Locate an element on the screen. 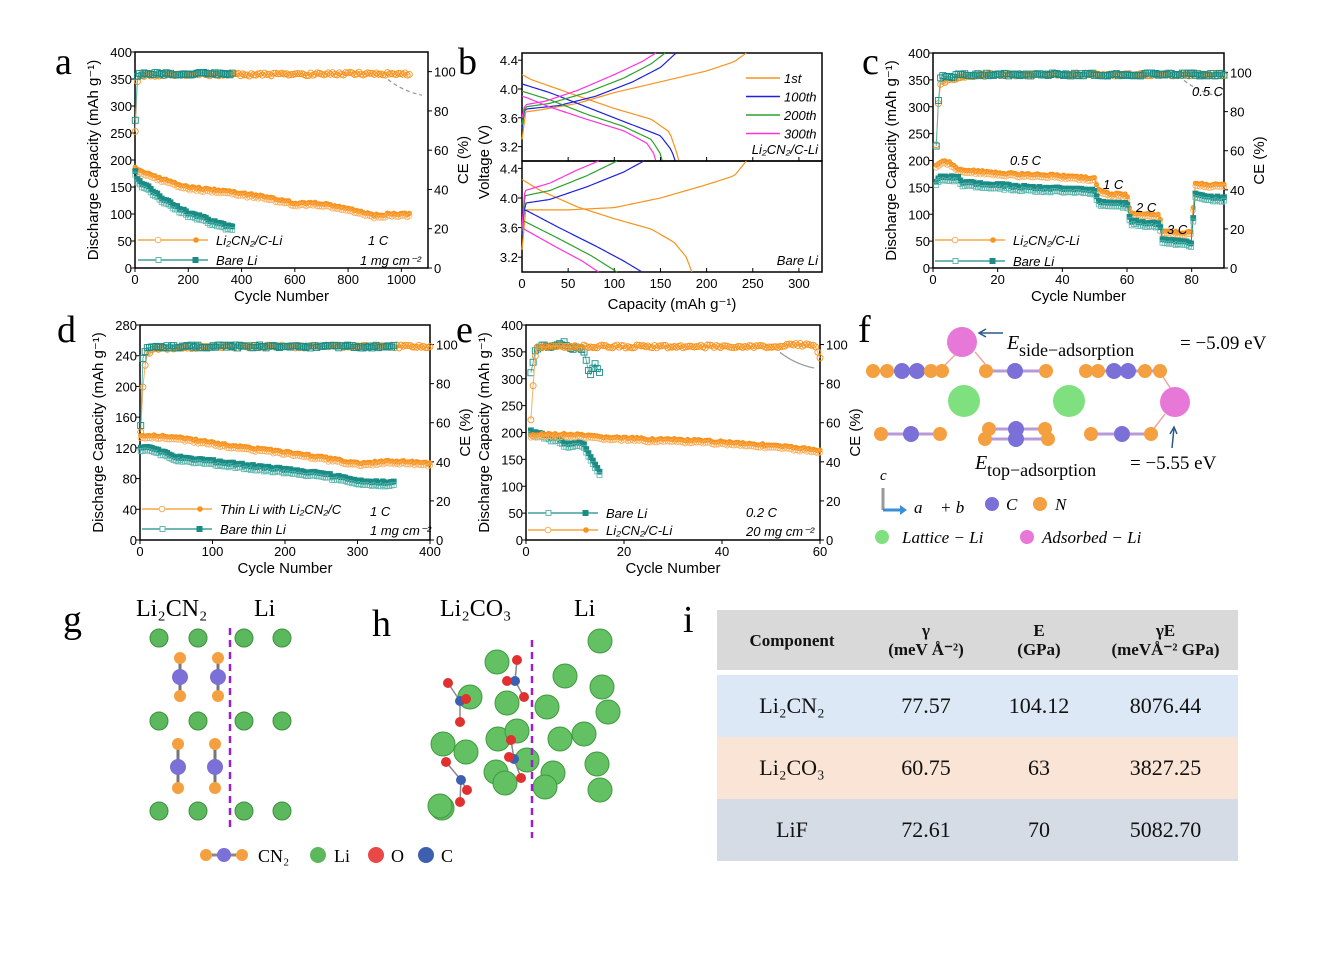  y-tick-label: 120 is located at coordinates (126, 448).